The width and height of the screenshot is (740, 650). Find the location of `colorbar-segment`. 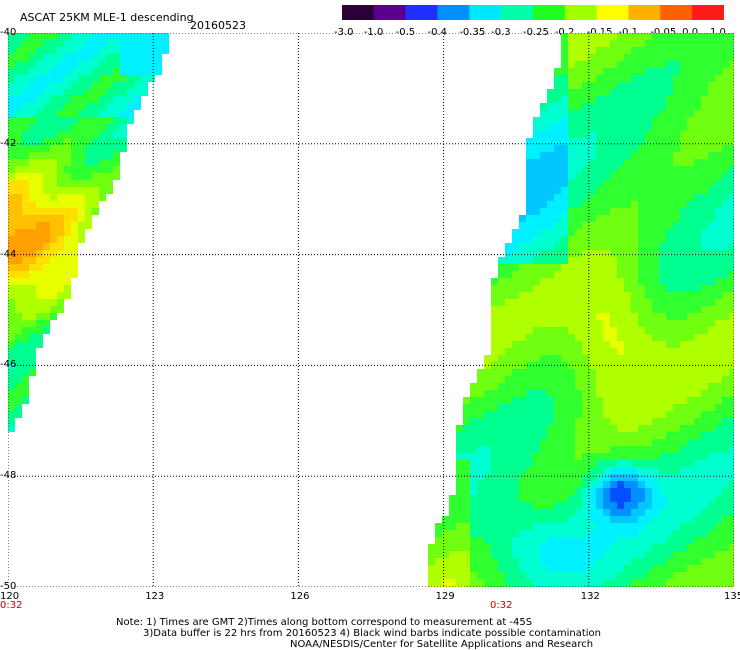

colorbar-segment is located at coordinates (453, 12).